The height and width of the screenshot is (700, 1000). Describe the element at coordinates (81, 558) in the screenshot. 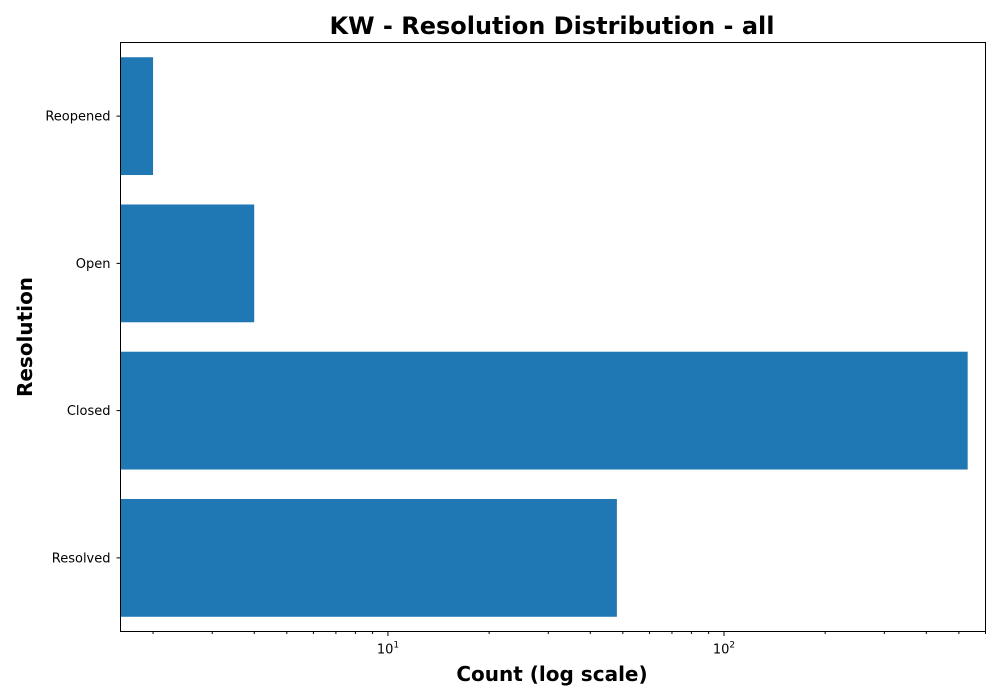

I see `y-tick-label: Resolved` at that location.